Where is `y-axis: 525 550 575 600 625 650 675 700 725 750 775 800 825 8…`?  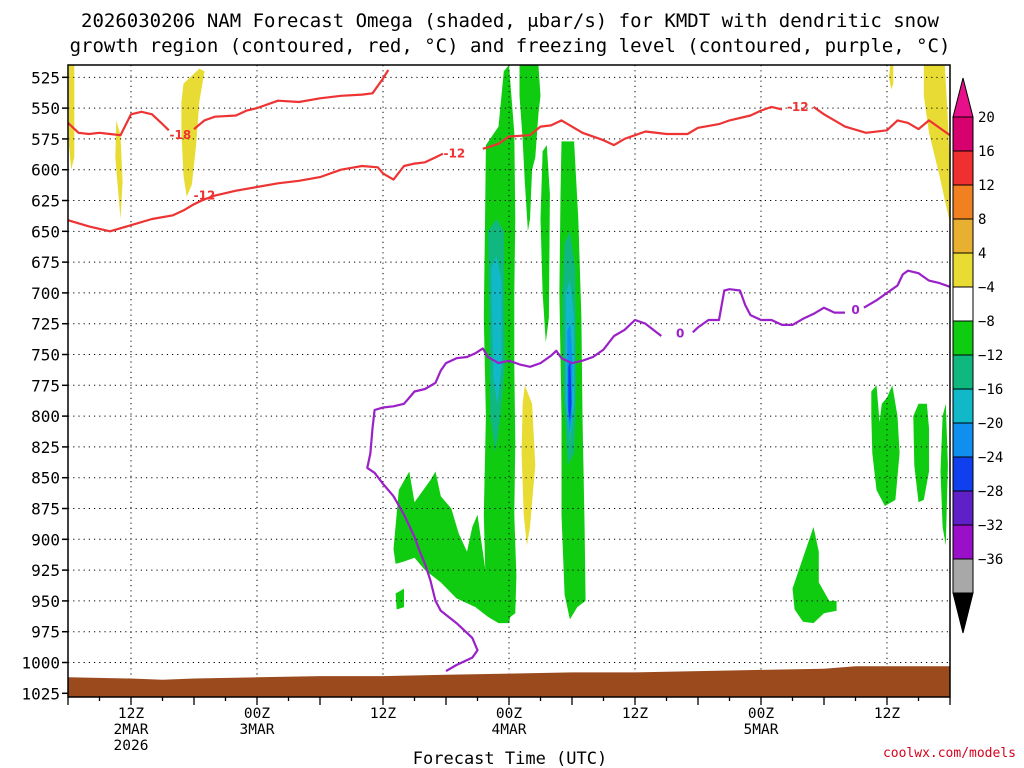
y-axis: 525 550 575 600 625 650 675 700 725 750 775 800 825 8… is located at coordinates (44, 385).